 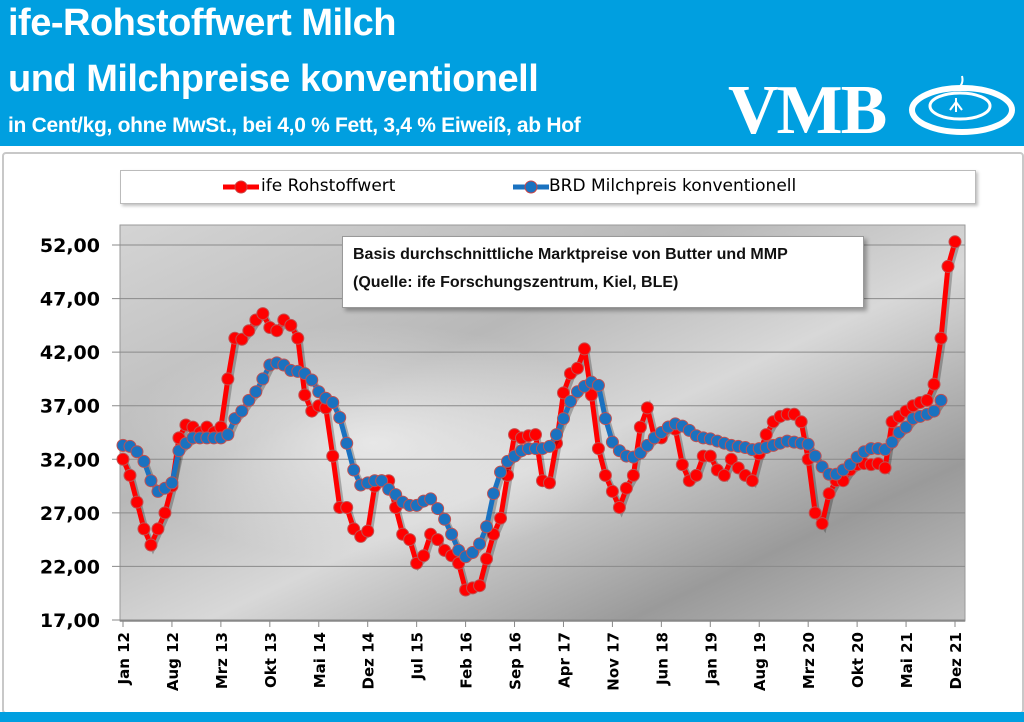 What do you see at coordinates (328, 186) in the screenshot?
I see `legend-label-ife: ife Rohstoffwert` at bounding box center [328, 186].